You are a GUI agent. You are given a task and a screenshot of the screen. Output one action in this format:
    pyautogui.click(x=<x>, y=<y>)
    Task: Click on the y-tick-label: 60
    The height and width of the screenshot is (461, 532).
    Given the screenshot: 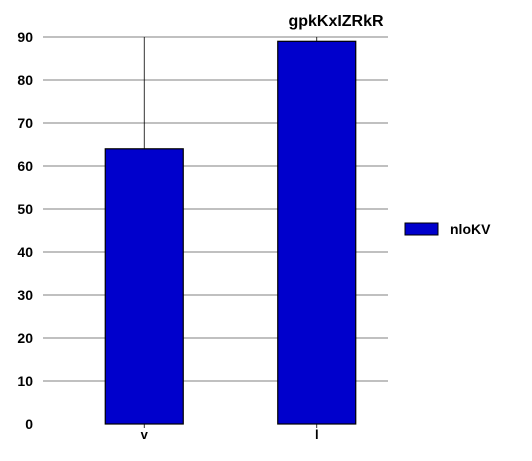 What is the action you would take?
    pyautogui.click(x=25, y=166)
    